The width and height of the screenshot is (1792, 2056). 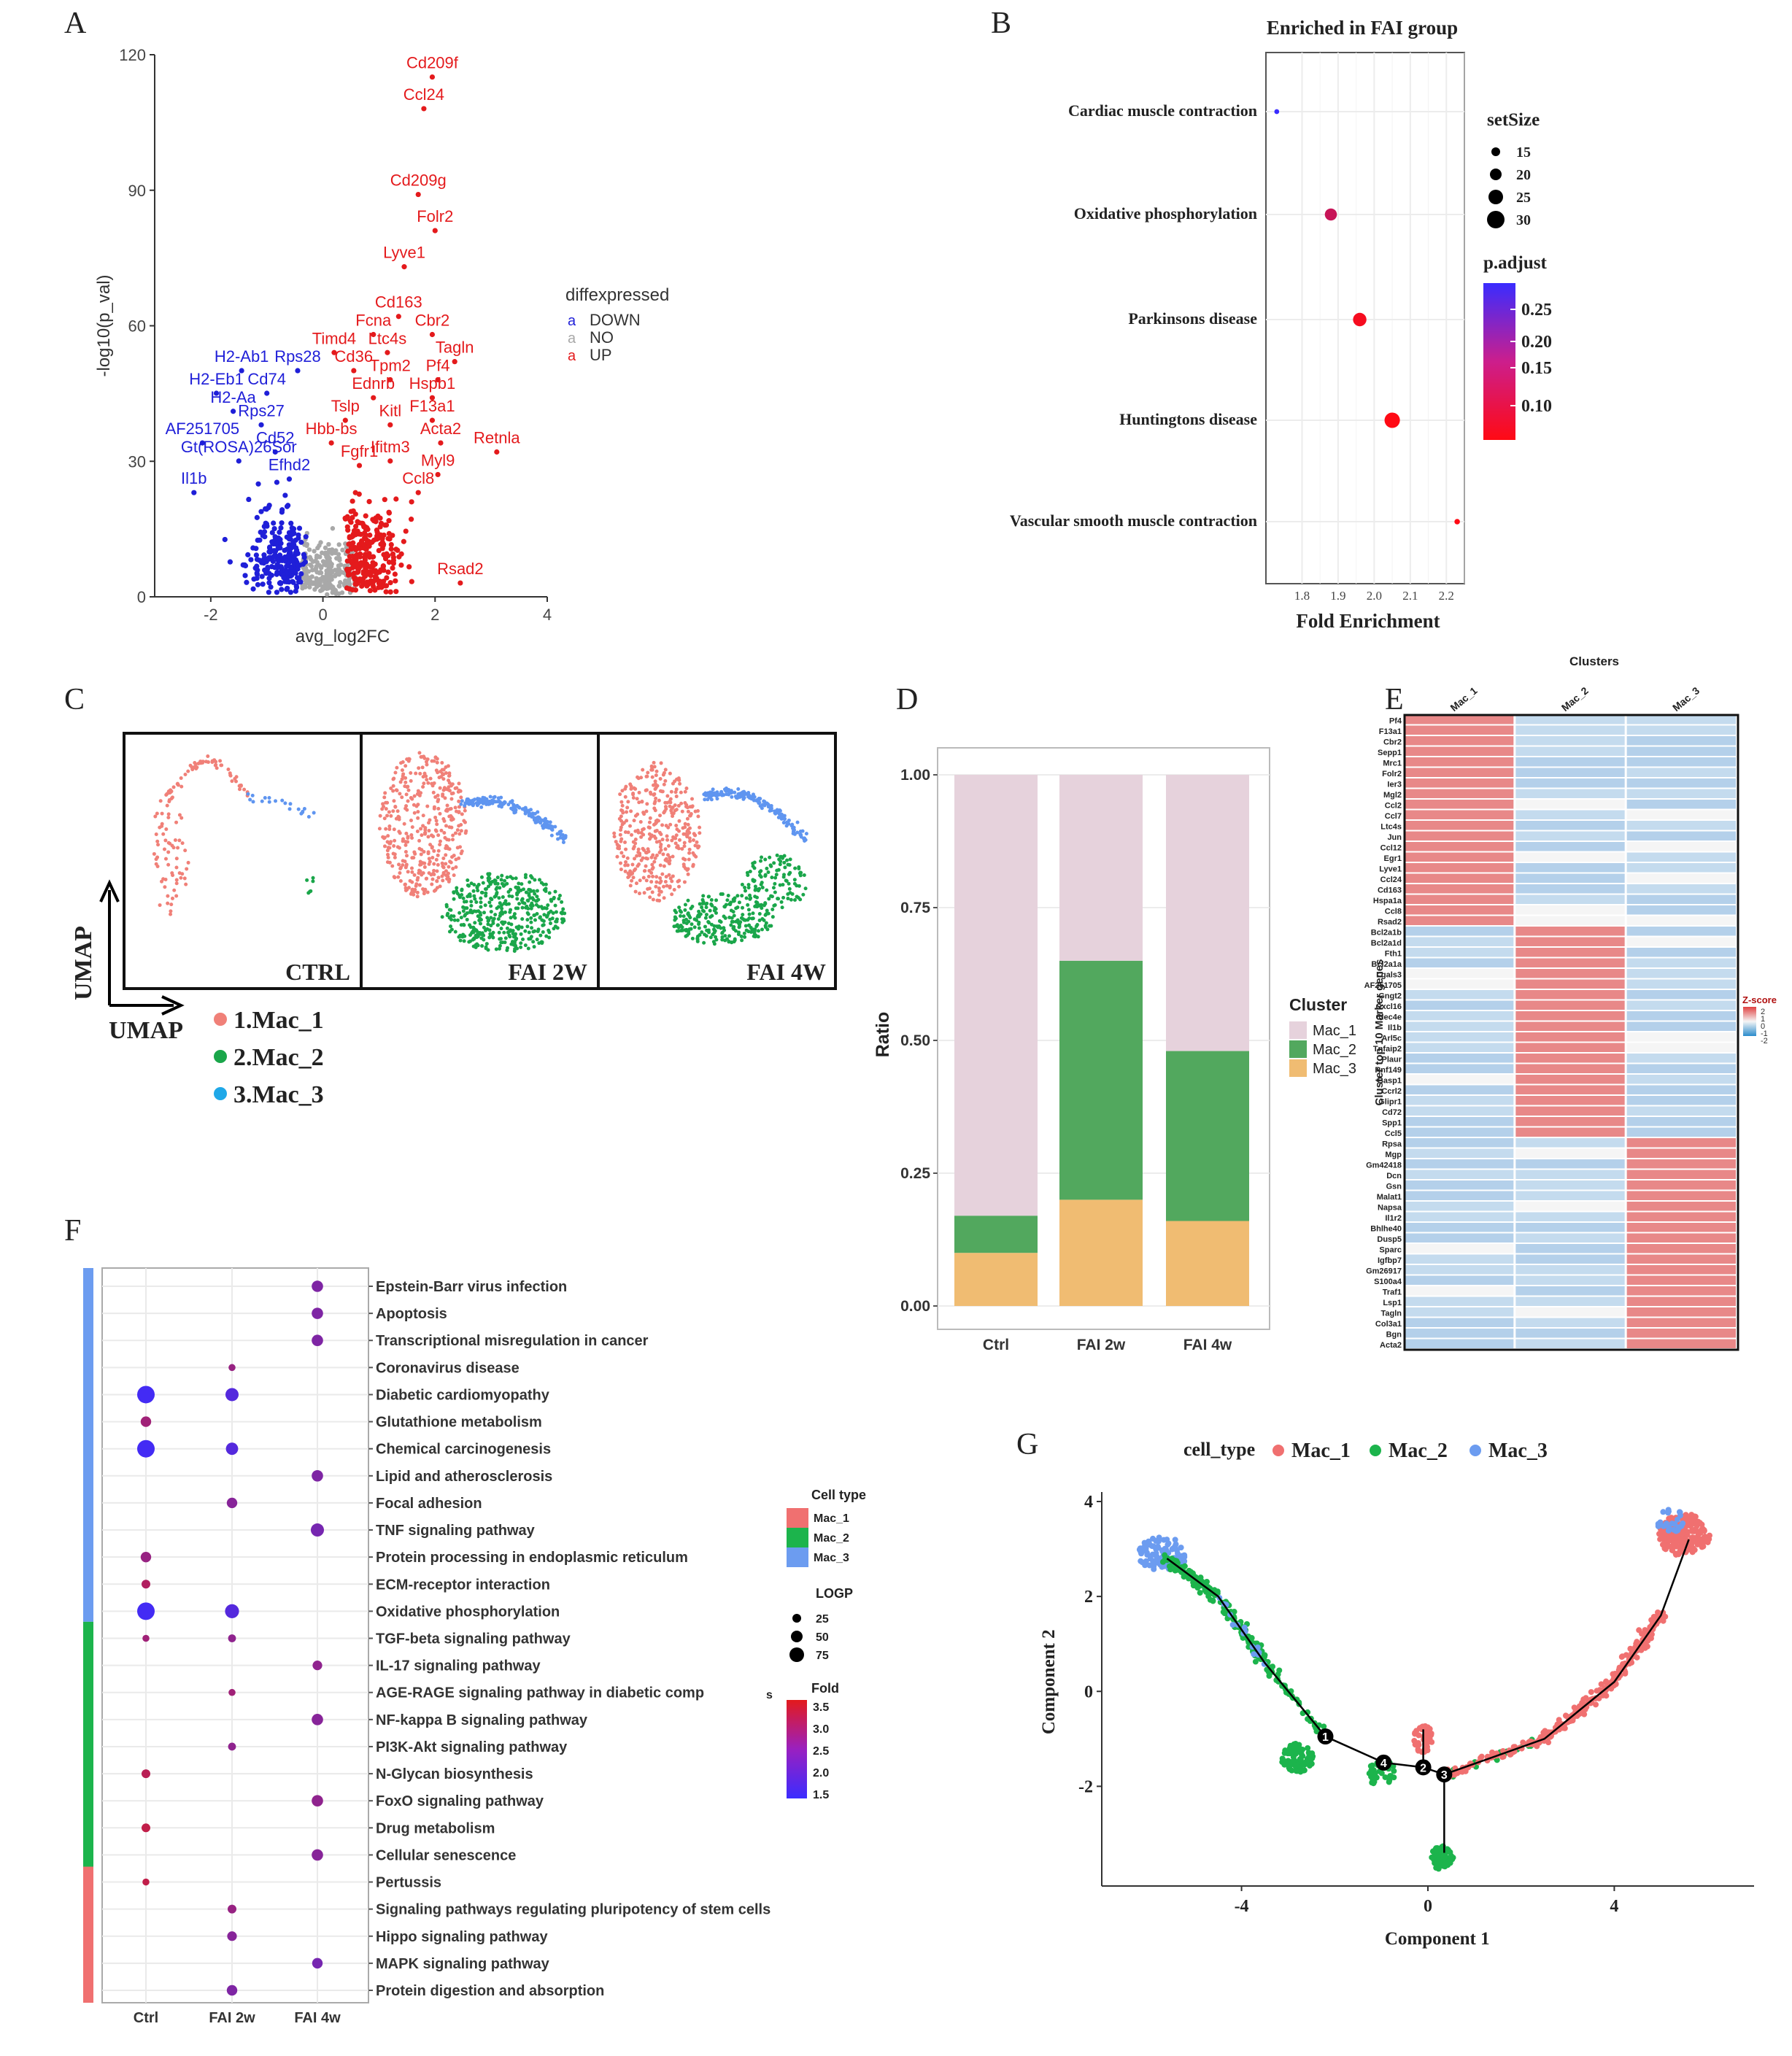 I want to click on legend-entry: DOWN, so click(x=615, y=320).